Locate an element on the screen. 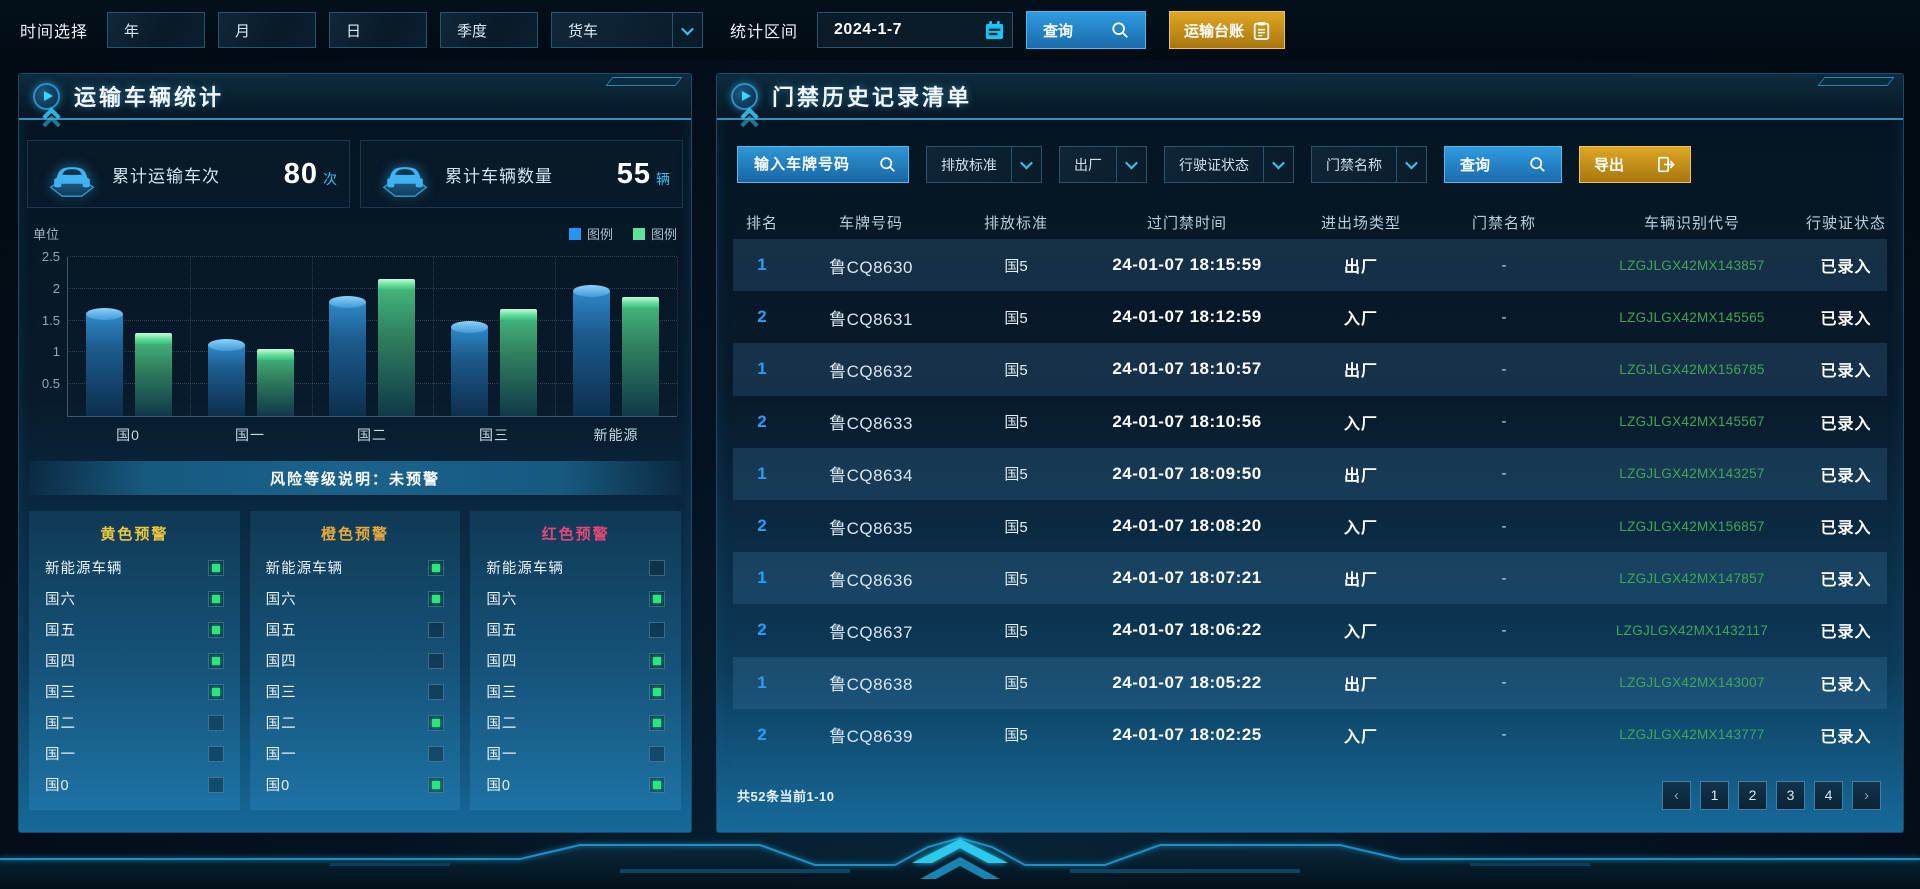 This screenshot has width=1920, height=889. warning-item: 新能源车辆 is located at coordinates (134, 567).